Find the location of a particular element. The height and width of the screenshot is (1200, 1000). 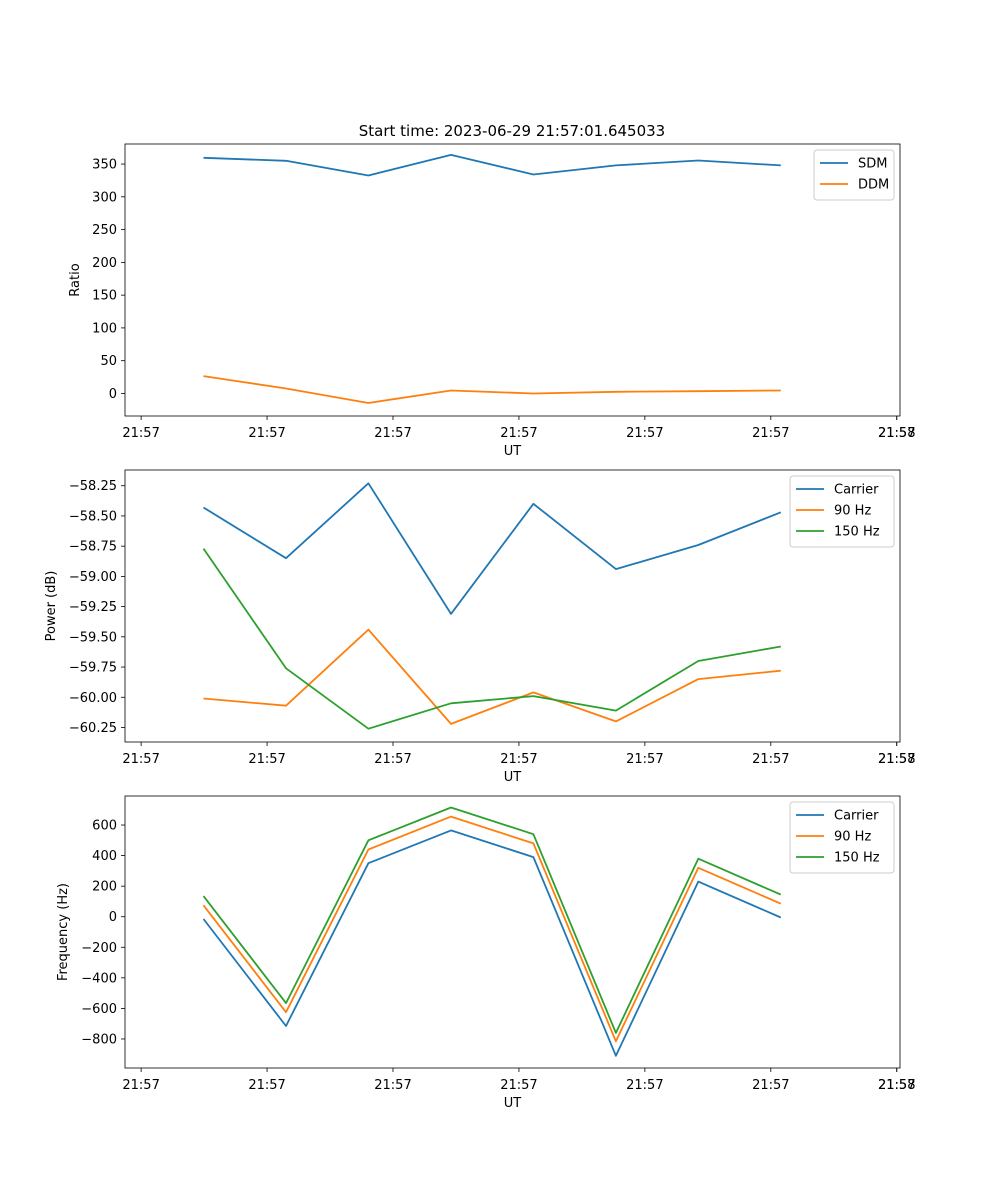

y-tick-label: −58.50 is located at coordinates (93, 516).